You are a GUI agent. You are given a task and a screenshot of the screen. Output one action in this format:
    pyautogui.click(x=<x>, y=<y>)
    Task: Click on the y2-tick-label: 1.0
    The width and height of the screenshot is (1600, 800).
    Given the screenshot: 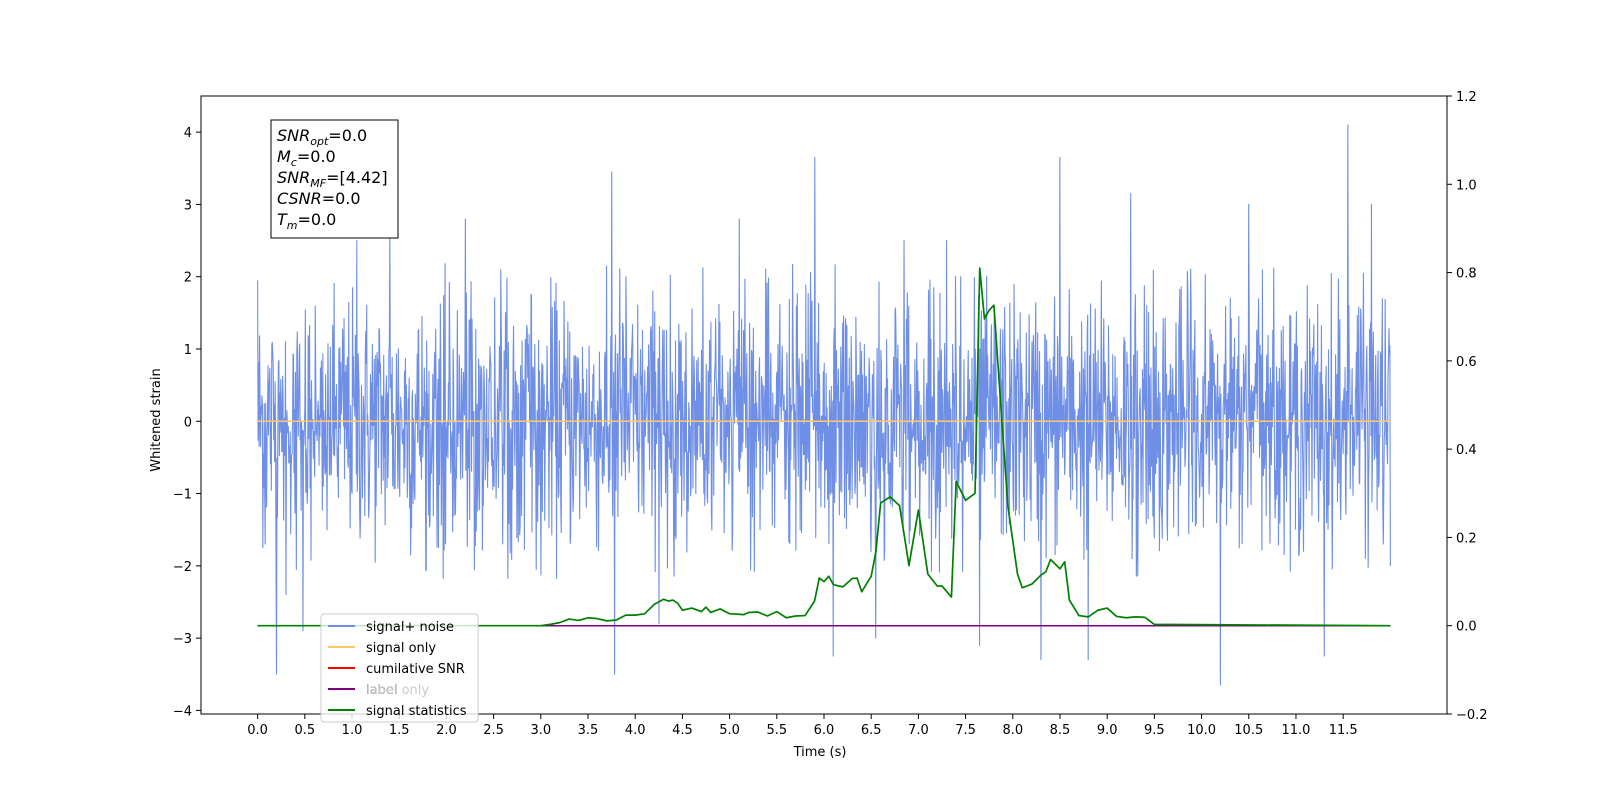 What is the action you would take?
    pyautogui.click(x=1466, y=185)
    